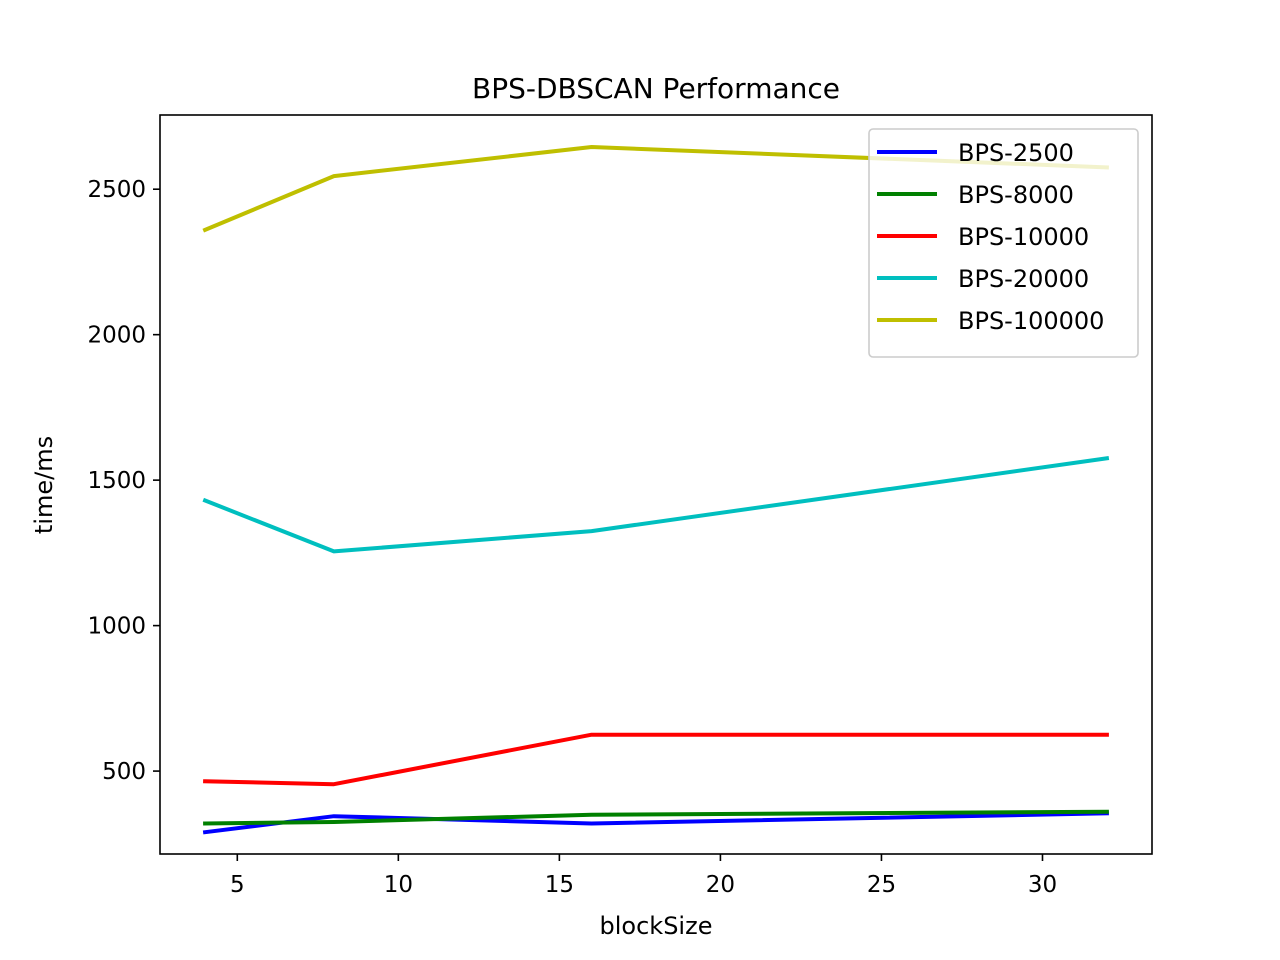  What do you see at coordinates (720, 885) in the screenshot?
I see `x-tick-label: 20` at bounding box center [720, 885].